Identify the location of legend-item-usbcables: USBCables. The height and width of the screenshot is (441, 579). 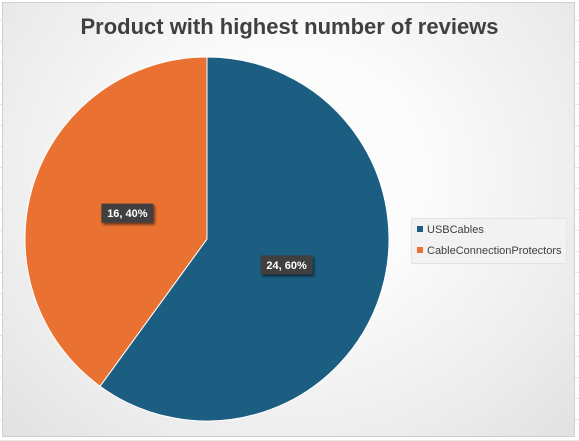
(450, 230).